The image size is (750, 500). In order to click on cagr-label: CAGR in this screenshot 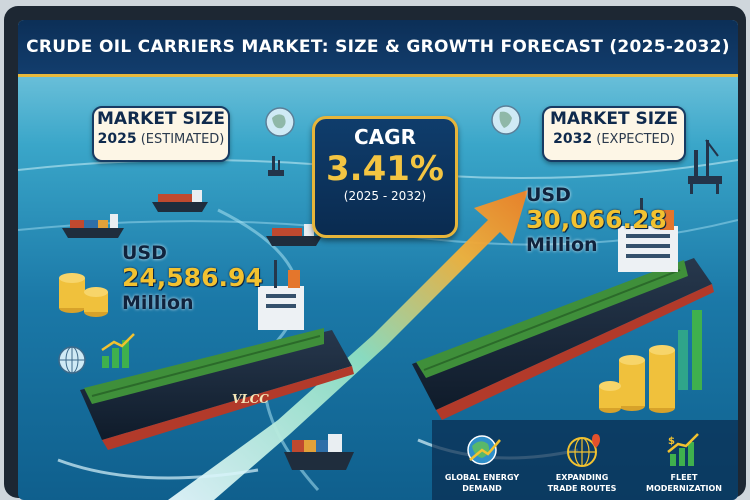, I will do `click(385, 137)`.